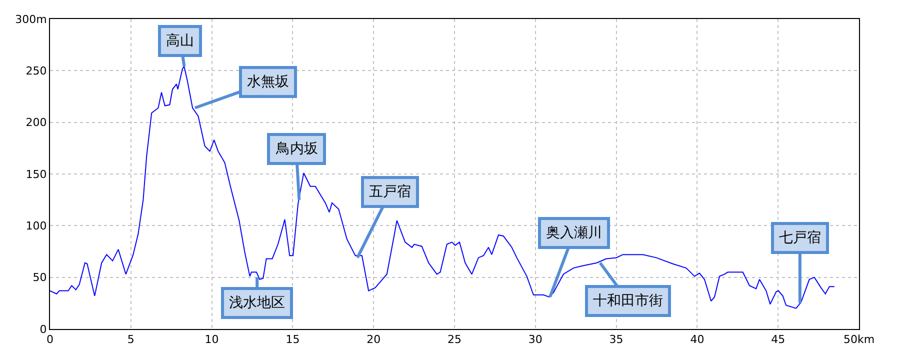  Describe the element at coordinates (43, 329) in the screenshot. I see `y-tick-label: 0` at that location.